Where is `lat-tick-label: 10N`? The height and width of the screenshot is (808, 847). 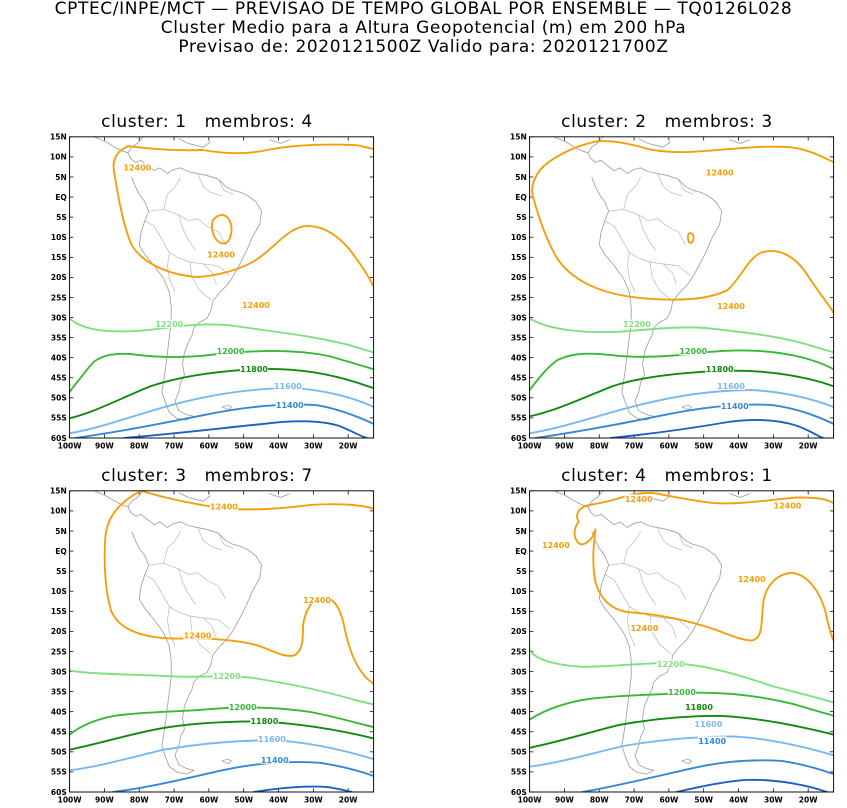 lat-tick-label: 10N is located at coordinates (518, 157).